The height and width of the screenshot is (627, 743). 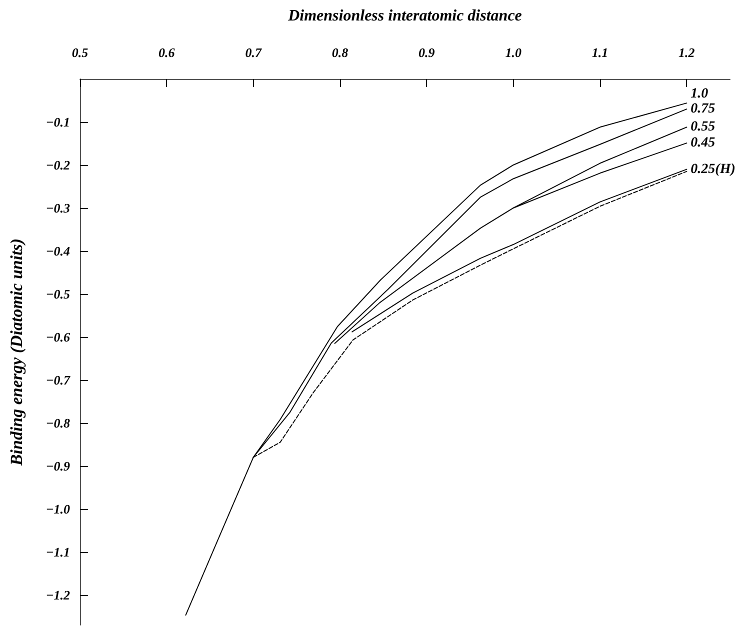 What do you see at coordinates (427, 52) in the screenshot?
I see `x-tick-label: 0.9` at bounding box center [427, 52].